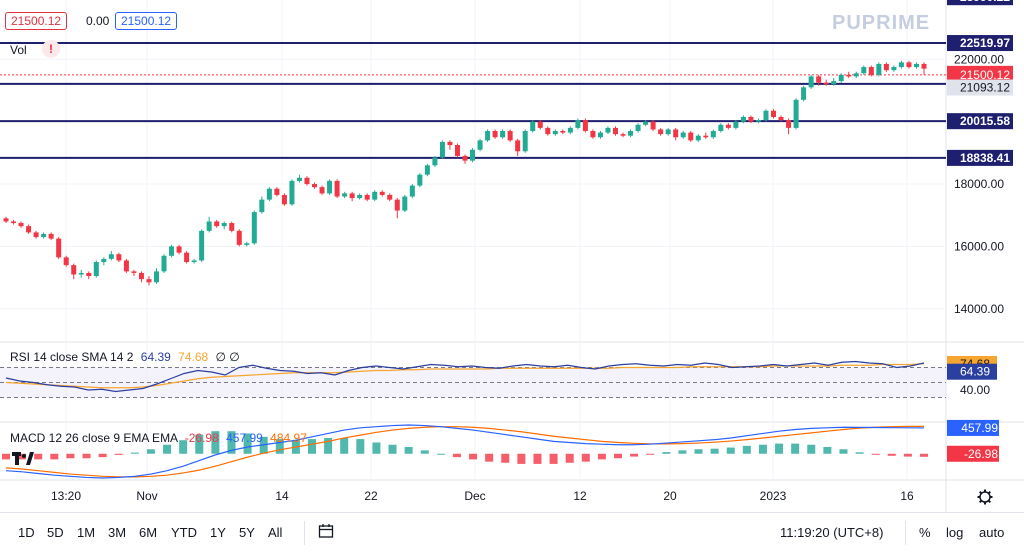 Image resolution: width=1024 pixels, height=554 pixels. What do you see at coordinates (474, 496) in the screenshot?
I see `x-tick-label: Dec` at bounding box center [474, 496].